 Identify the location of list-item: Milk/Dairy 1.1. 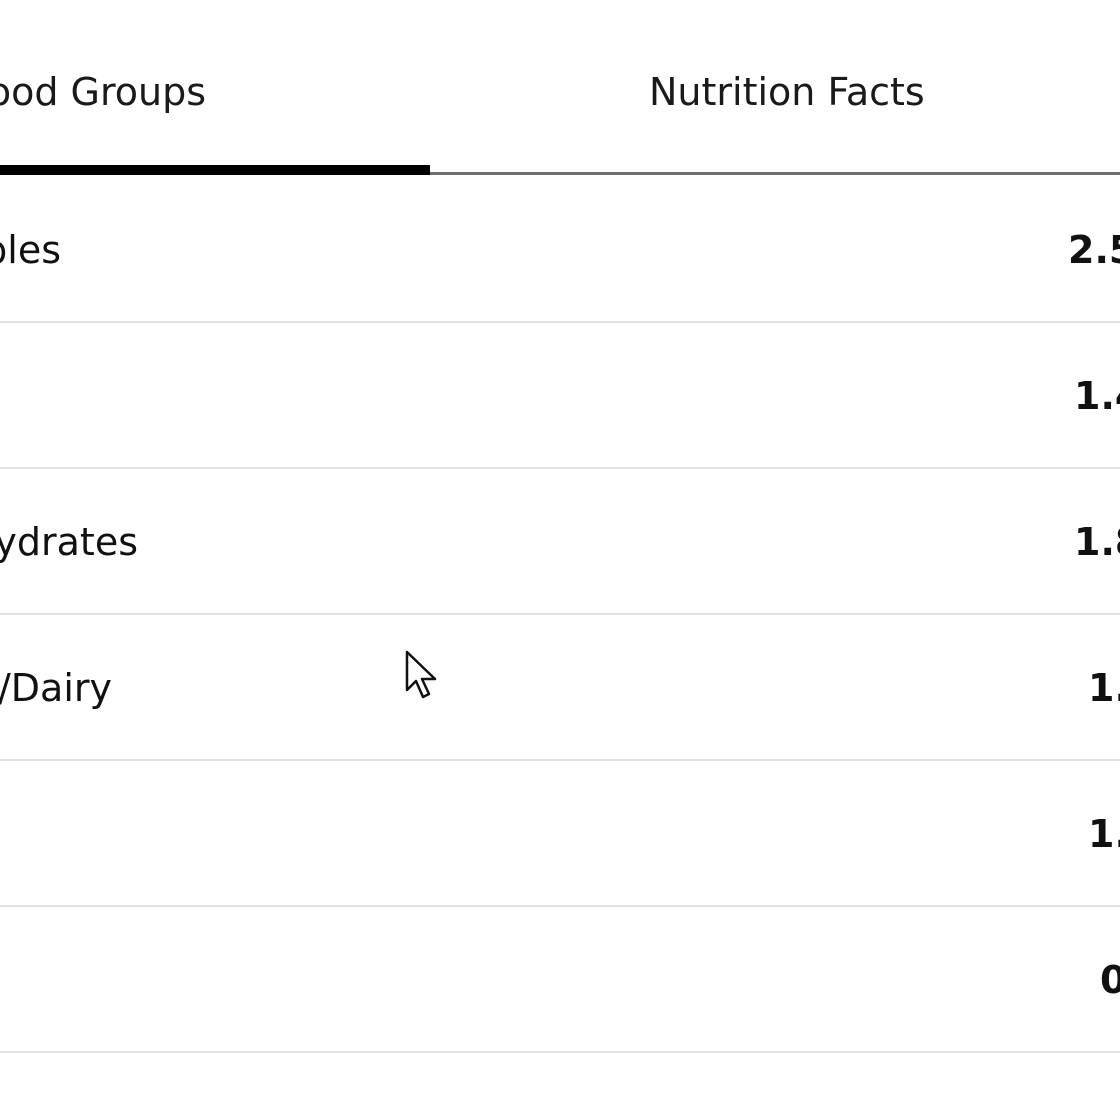
(560, 688).